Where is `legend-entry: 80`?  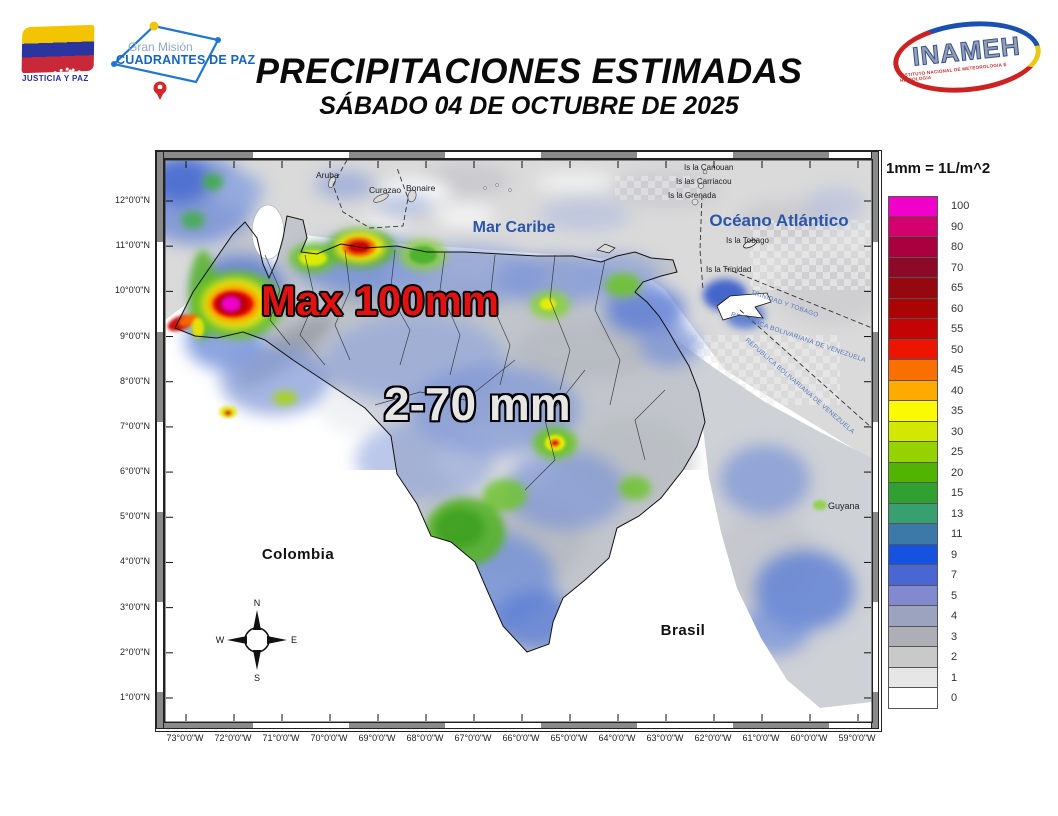 legend-entry: 80 is located at coordinates (928, 247).